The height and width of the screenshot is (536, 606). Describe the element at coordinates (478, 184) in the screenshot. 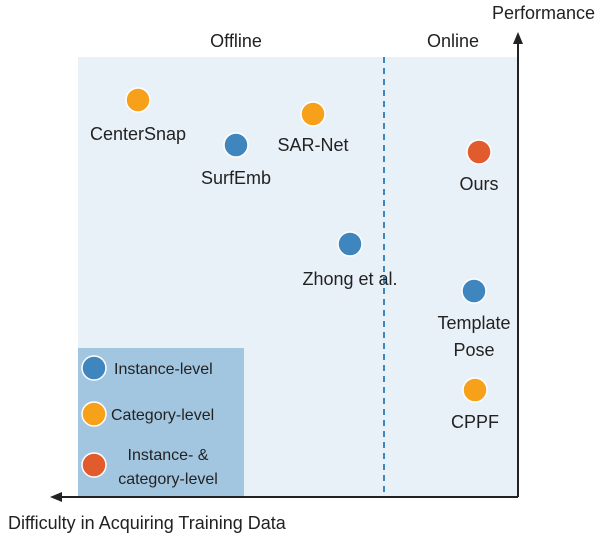

I see `point-label: Ours` at that location.